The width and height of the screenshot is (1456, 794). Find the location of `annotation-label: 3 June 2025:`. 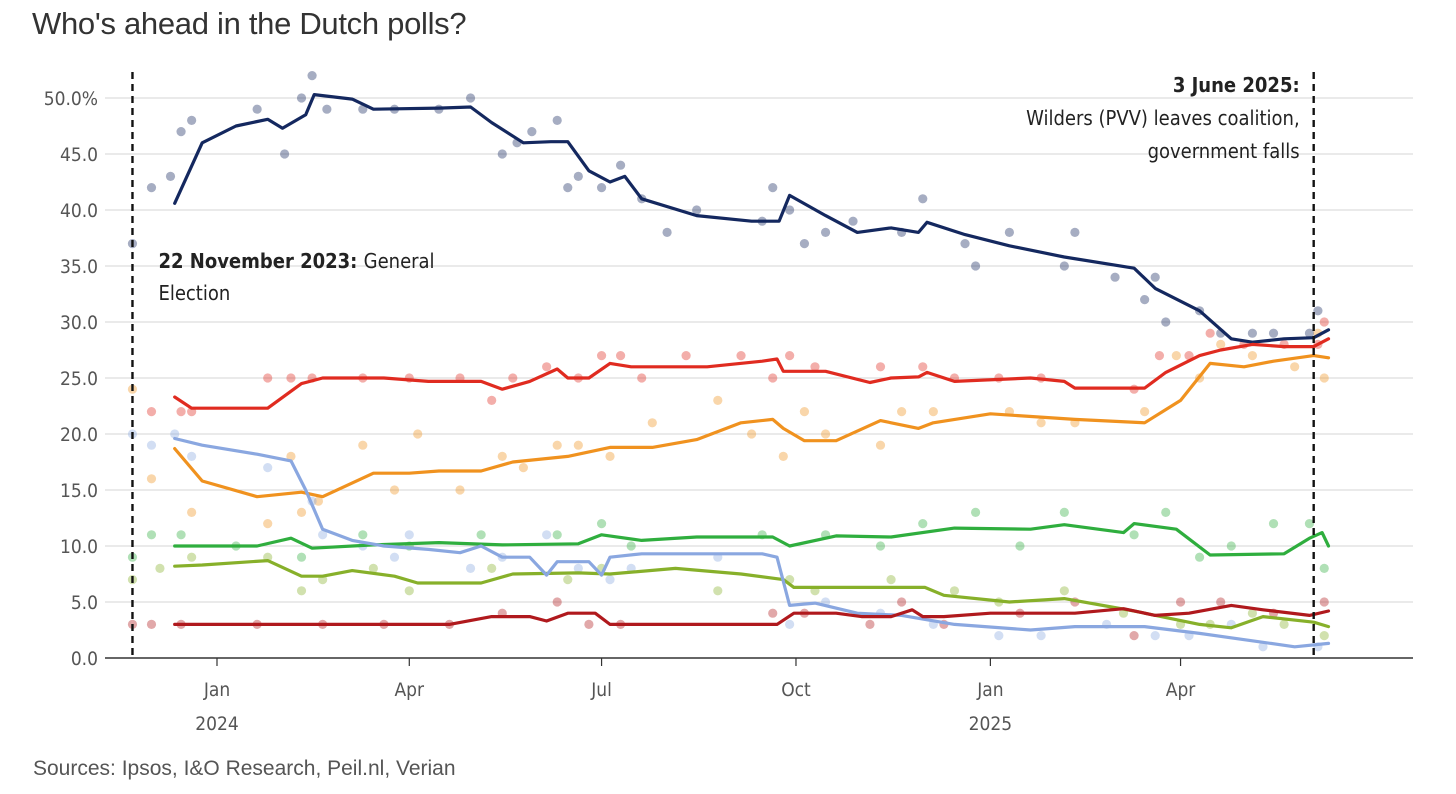

annotation-label: 3 June 2025: is located at coordinates (1236, 85).